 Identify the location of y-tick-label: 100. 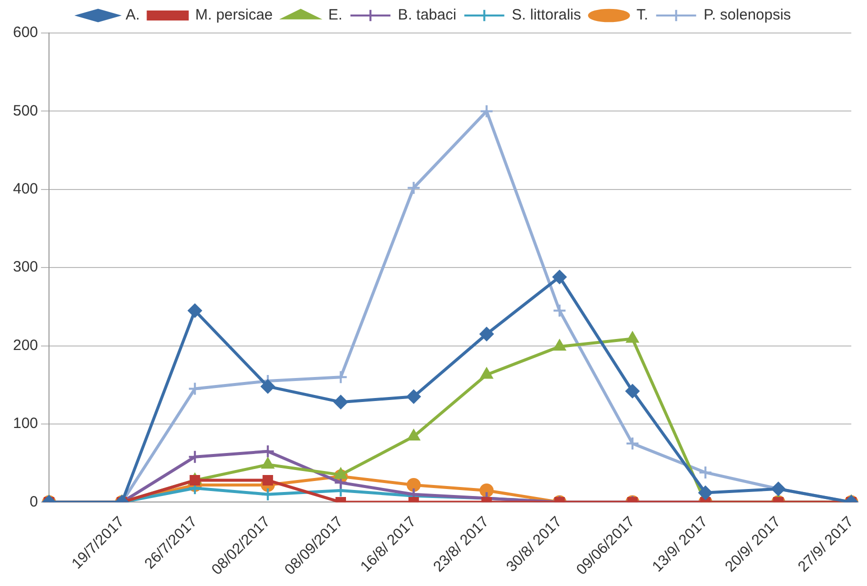
(25, 423).